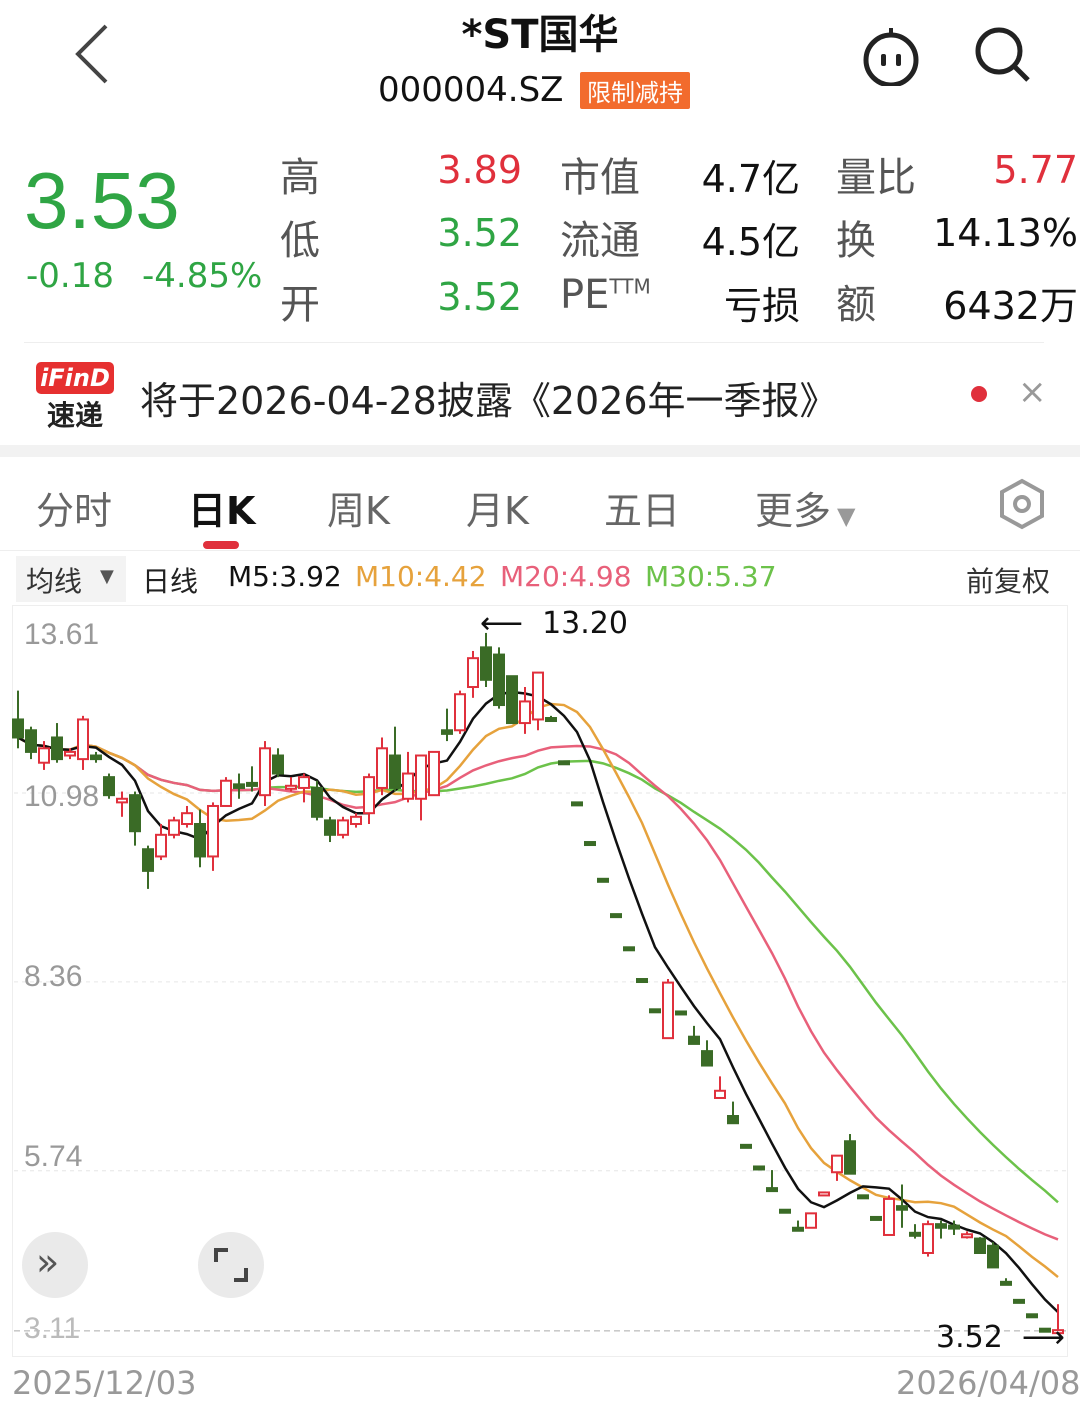  I want to click on label-float-cap: 流通, so click(600, 241).